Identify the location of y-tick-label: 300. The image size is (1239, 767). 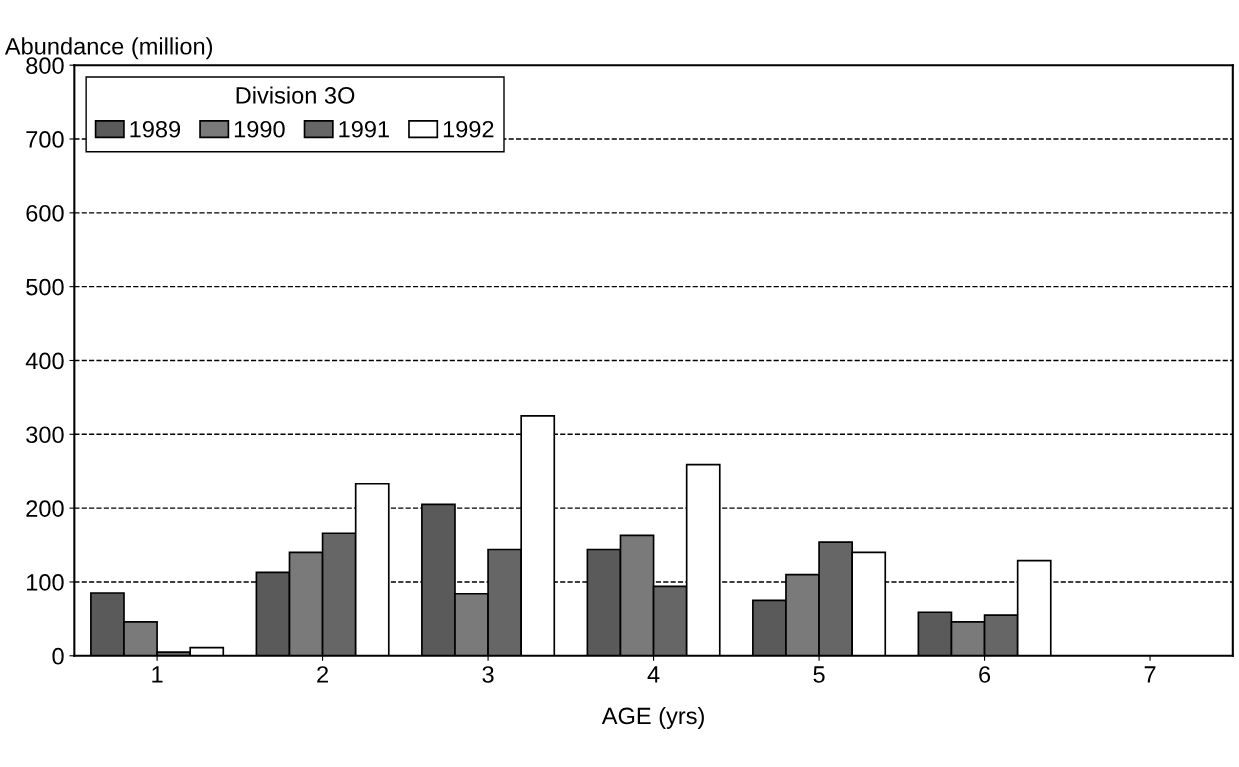
(45, 435).